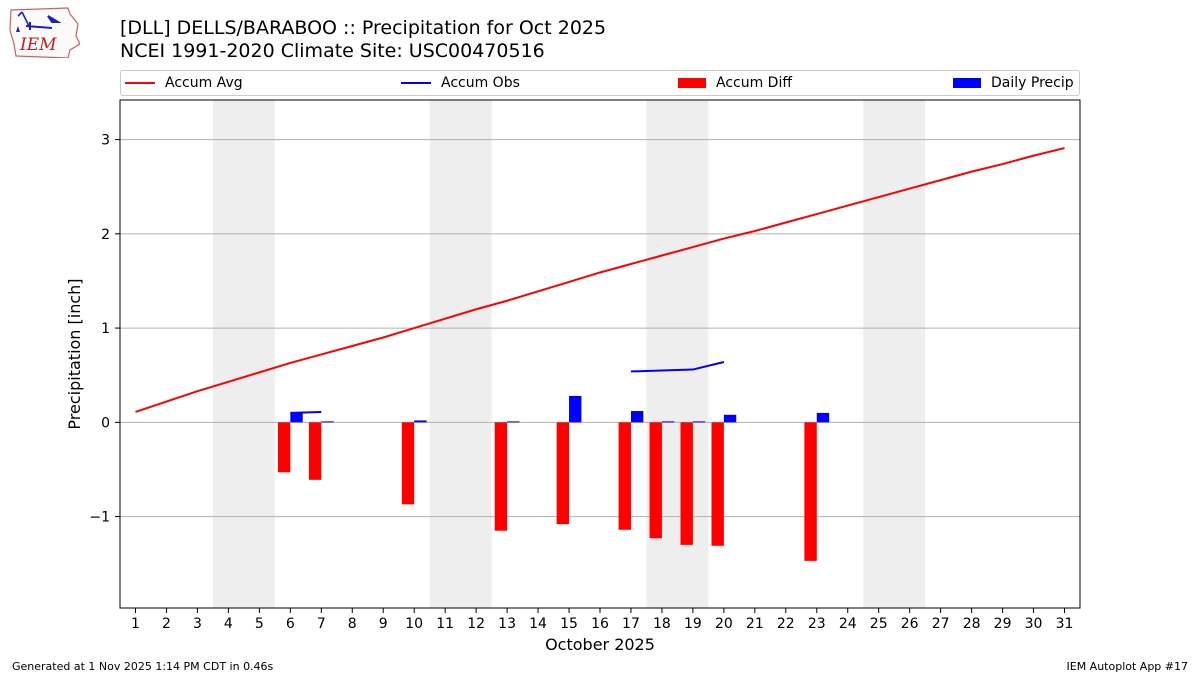 Image resolution: width=1200 pixels, height=675 pixels. I want to click on legend-item-accum-diff: Accum Diff, so click(735, 83).